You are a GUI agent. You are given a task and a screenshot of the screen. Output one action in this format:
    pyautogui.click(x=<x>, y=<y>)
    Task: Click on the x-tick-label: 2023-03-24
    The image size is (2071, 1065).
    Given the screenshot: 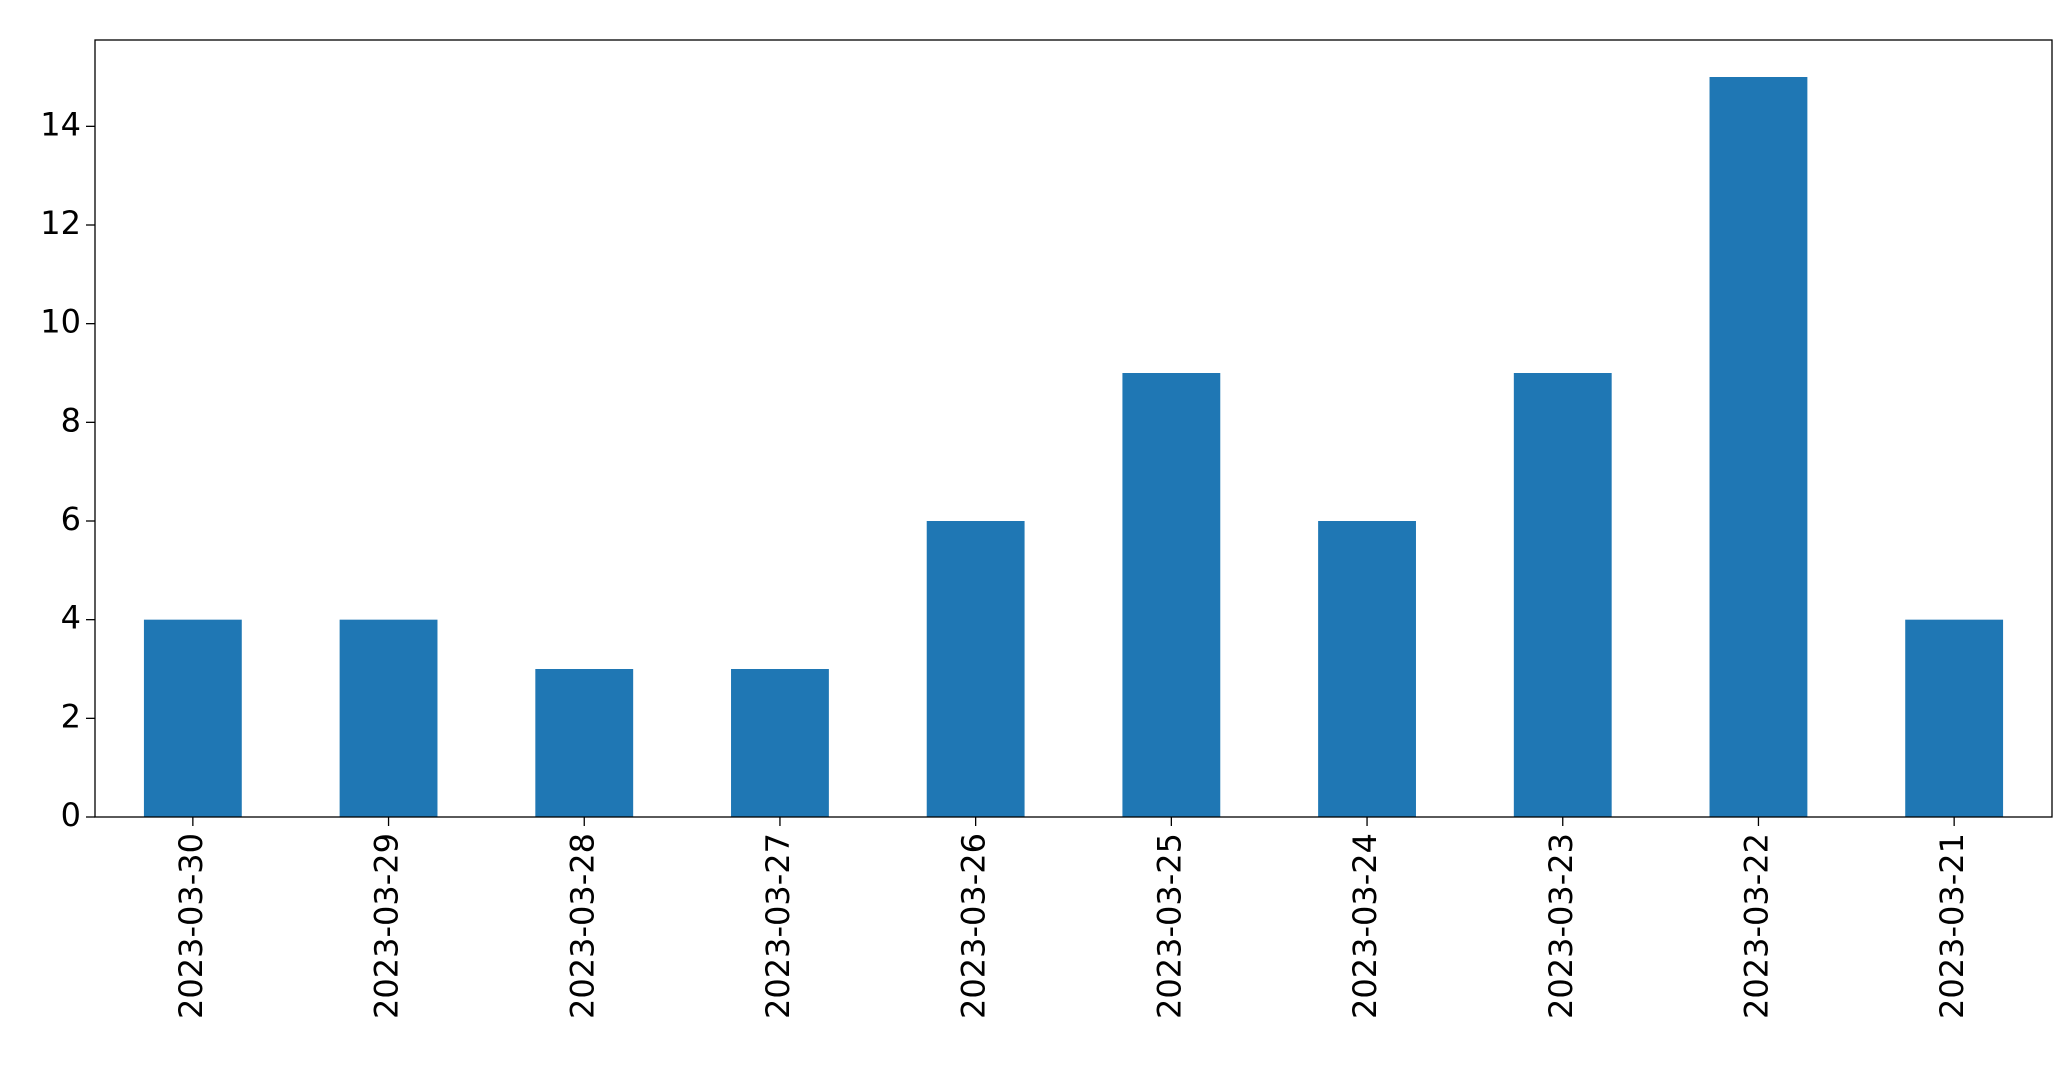 What is the action you would take?
    pyautogui.click(x=1365, y=926)
    